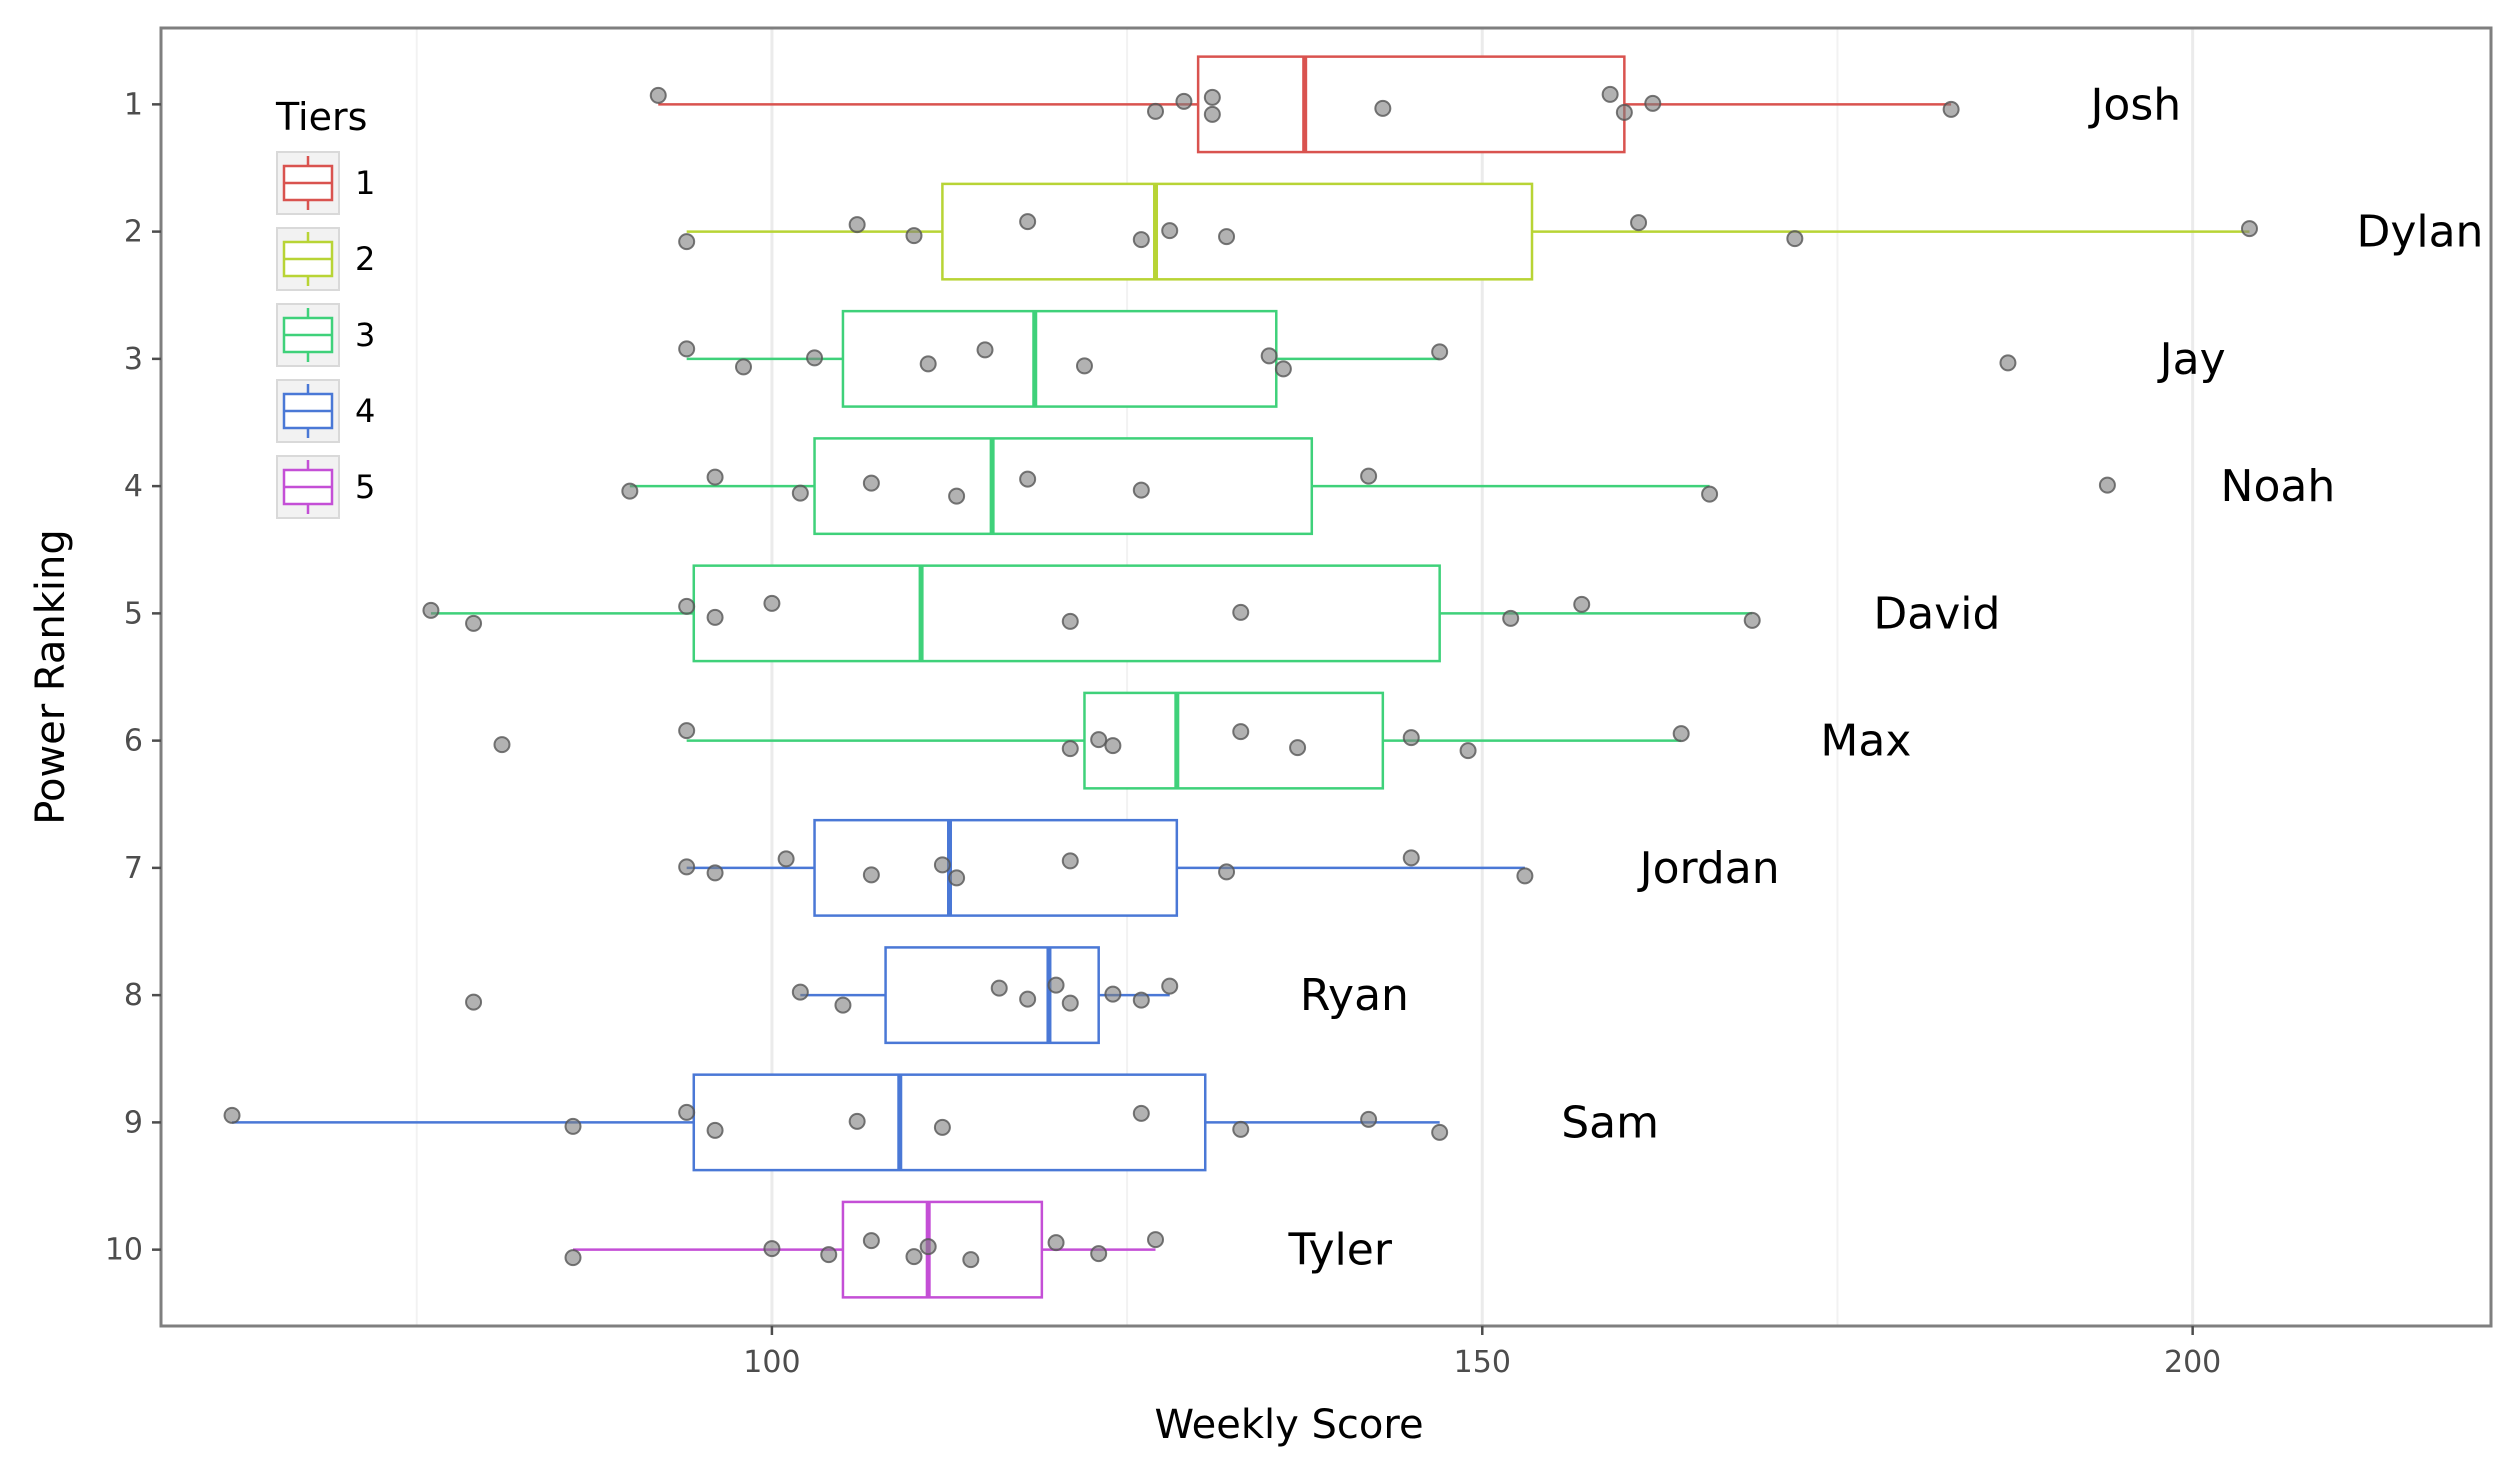  Describe the element at coordinates (1354, 995) in the screenshot. I see `player-name-label: Ryan` at that location.